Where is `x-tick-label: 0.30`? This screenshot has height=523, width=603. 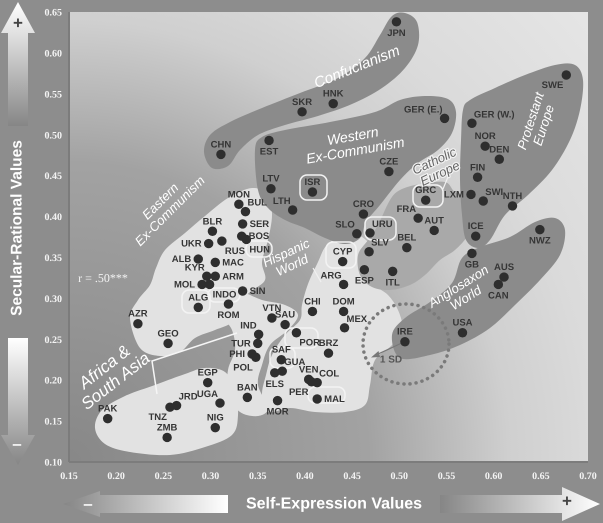 x-tick-label: 0.30 is located at coordinates (211, 476).